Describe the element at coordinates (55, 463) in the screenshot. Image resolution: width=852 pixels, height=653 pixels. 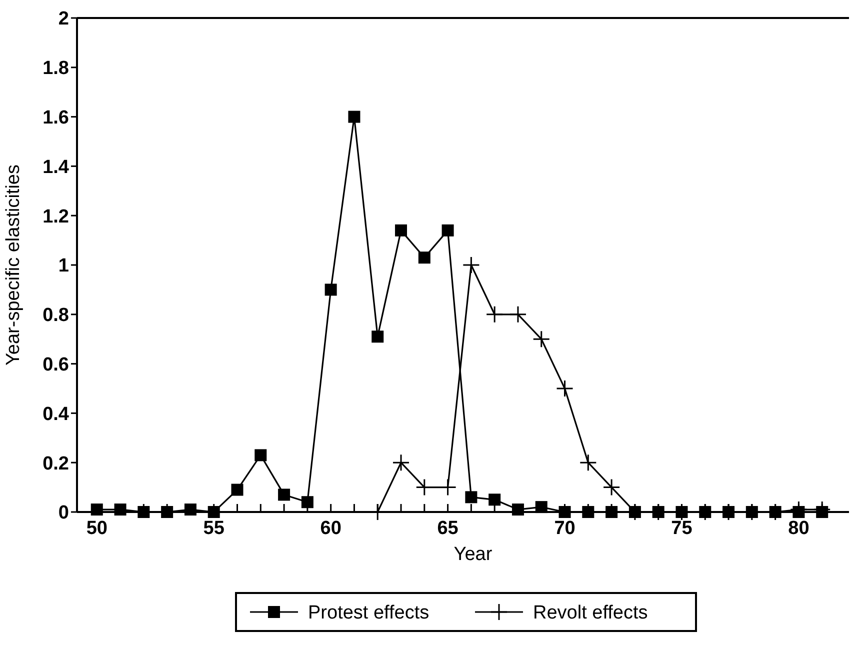
I see `y-tick-label: 0.2` at that location.